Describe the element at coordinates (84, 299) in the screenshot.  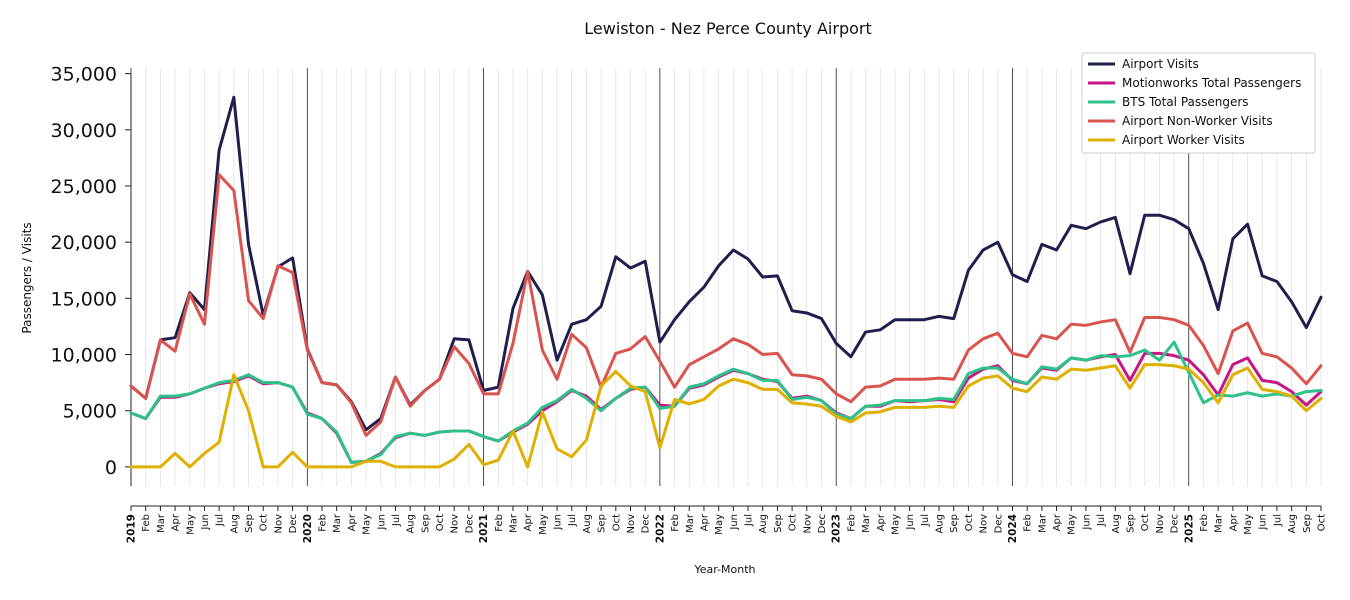
I see `y-tick-label: 15,000` at that location.